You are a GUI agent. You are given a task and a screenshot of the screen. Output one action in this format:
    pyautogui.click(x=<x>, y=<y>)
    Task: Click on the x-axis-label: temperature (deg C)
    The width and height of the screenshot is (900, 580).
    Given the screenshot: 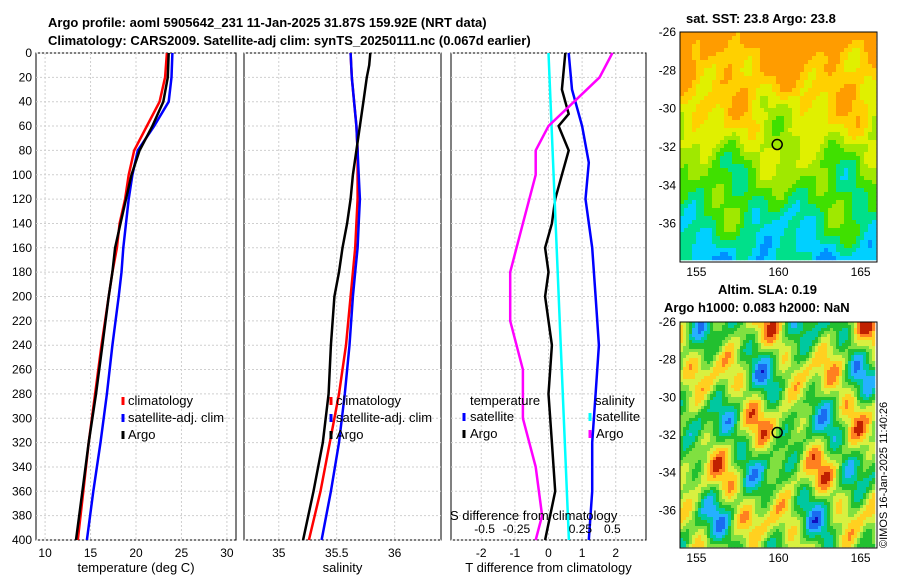 What is the action you would take?
    pyautogui.click(x=135, y=567)
    